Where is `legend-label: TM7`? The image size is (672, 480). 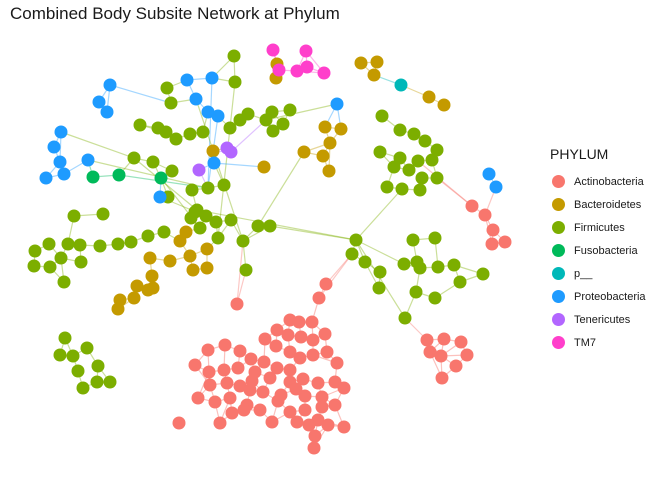
legend-label: TM7 is located at coordinates (585, 342).